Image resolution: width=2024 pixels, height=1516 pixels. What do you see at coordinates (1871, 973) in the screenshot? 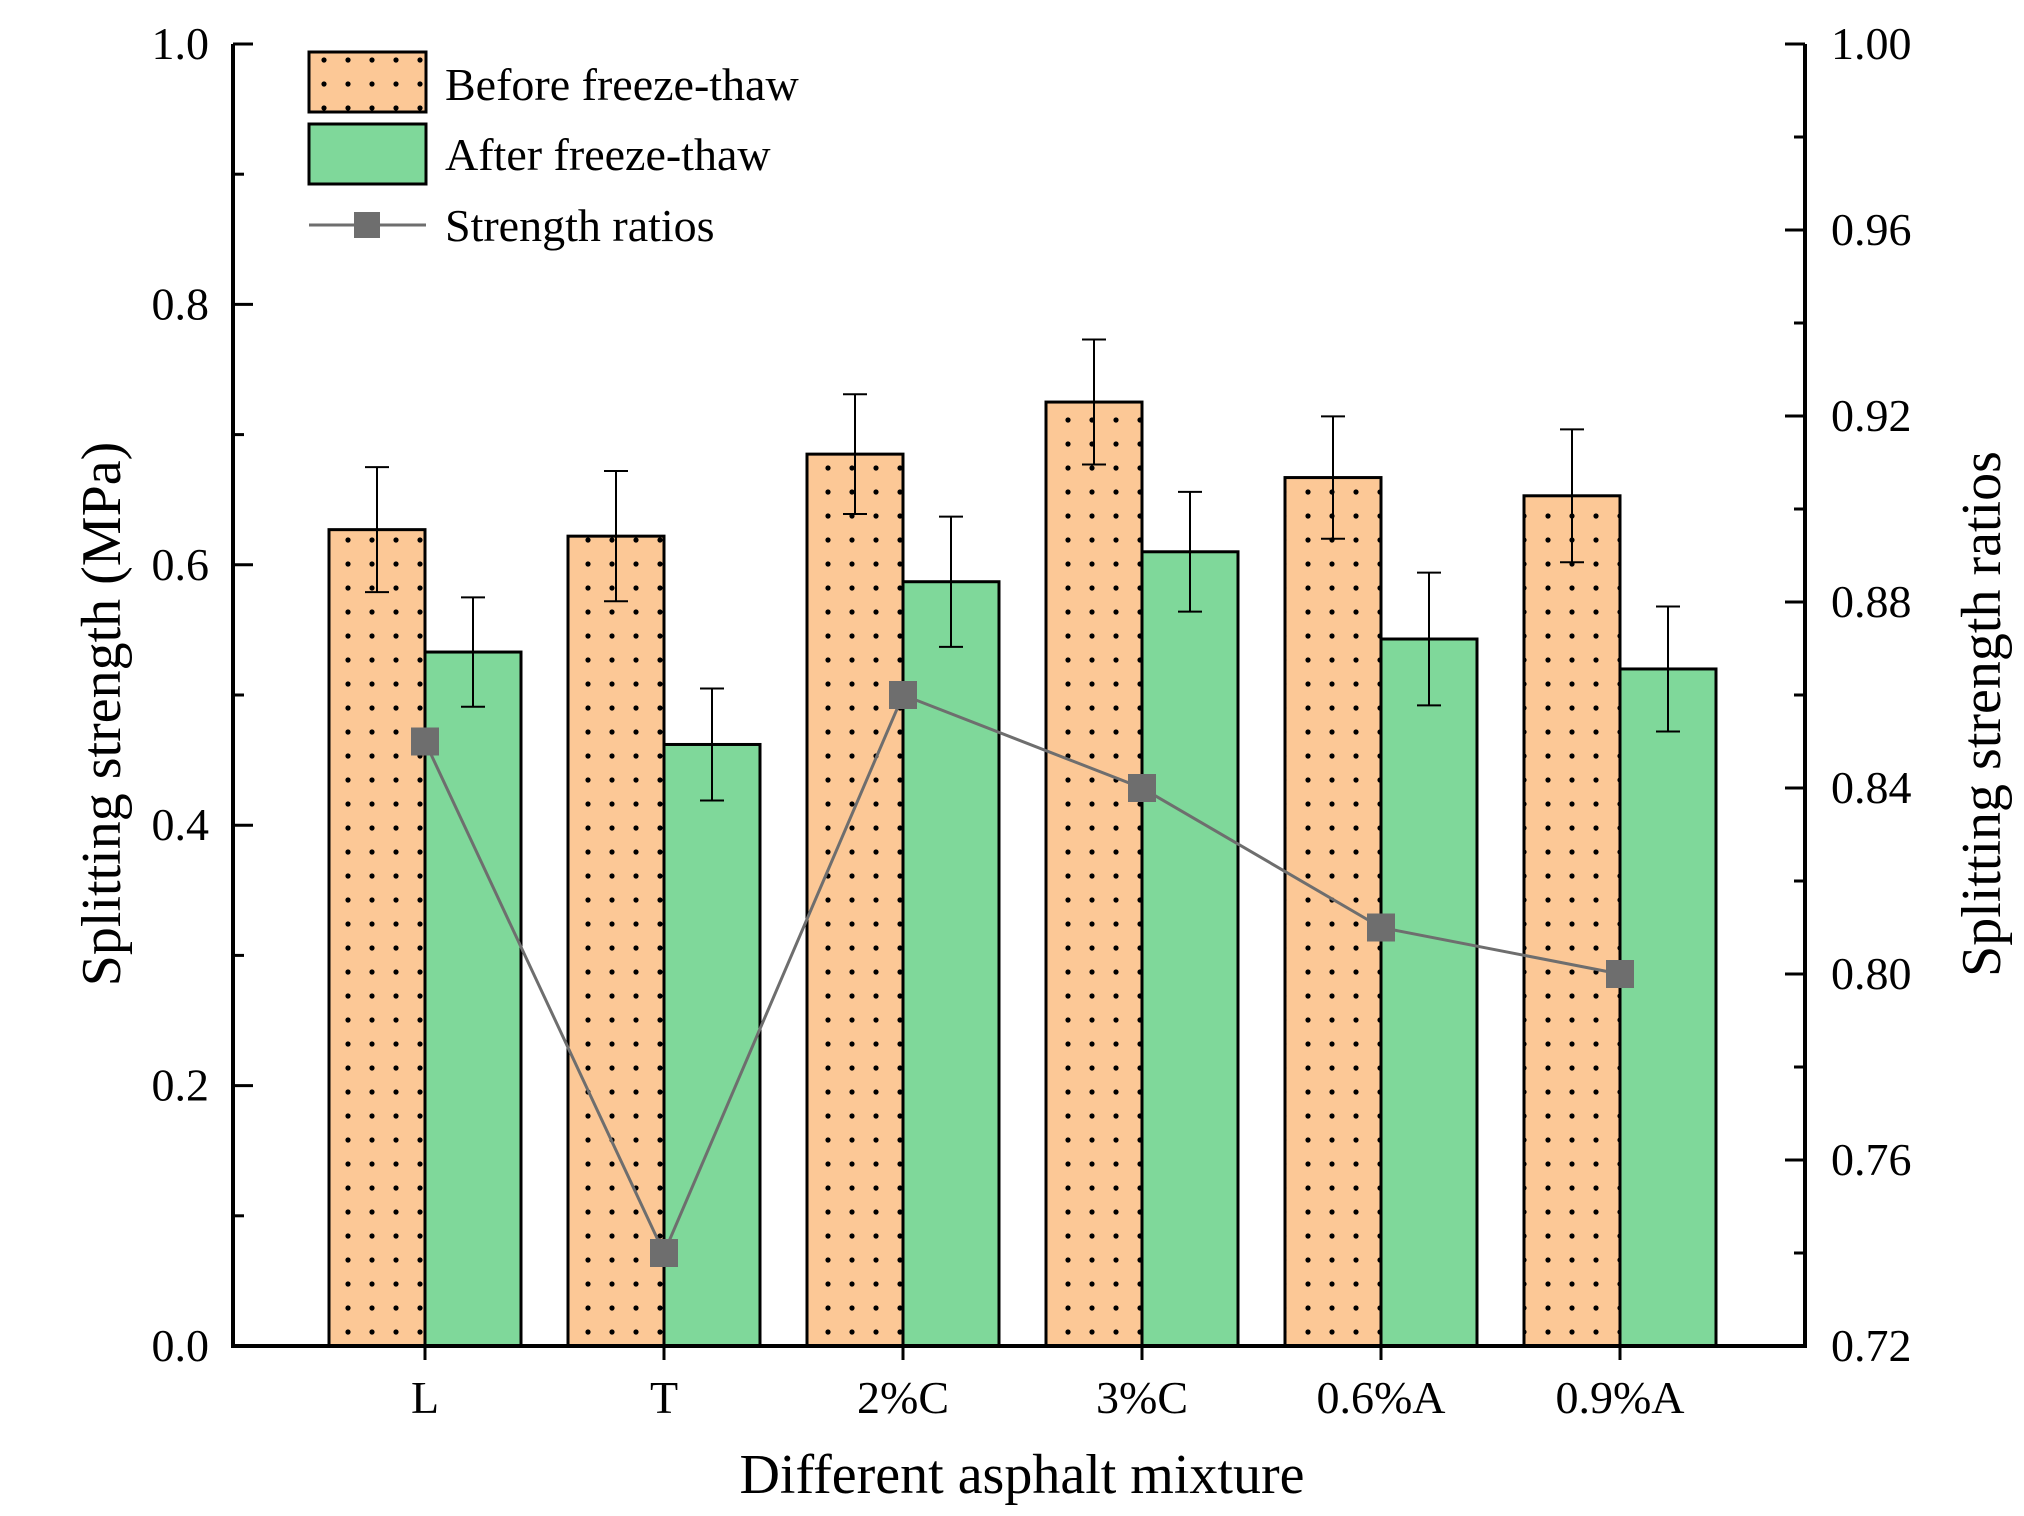
I see `y2-tick-label-2: 0.80` at bounding box center [1871, 973].